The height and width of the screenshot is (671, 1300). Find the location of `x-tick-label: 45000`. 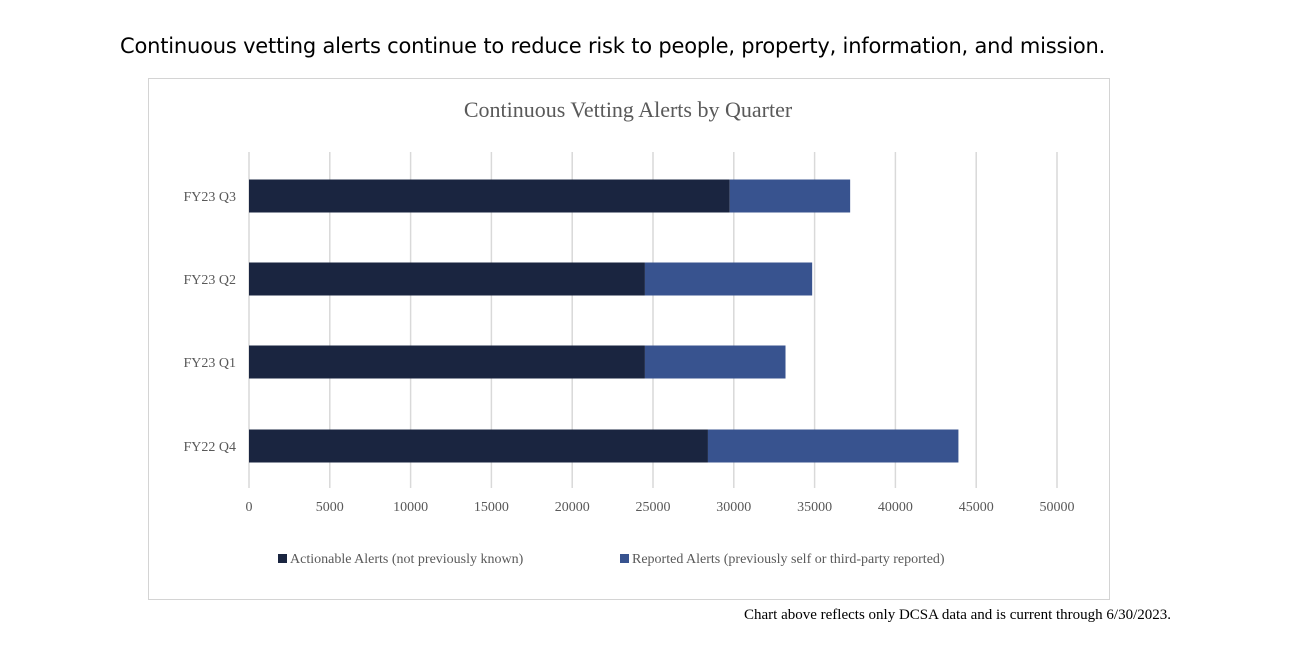

x-tick-label: 45000 is located at coordinates (976, 507).